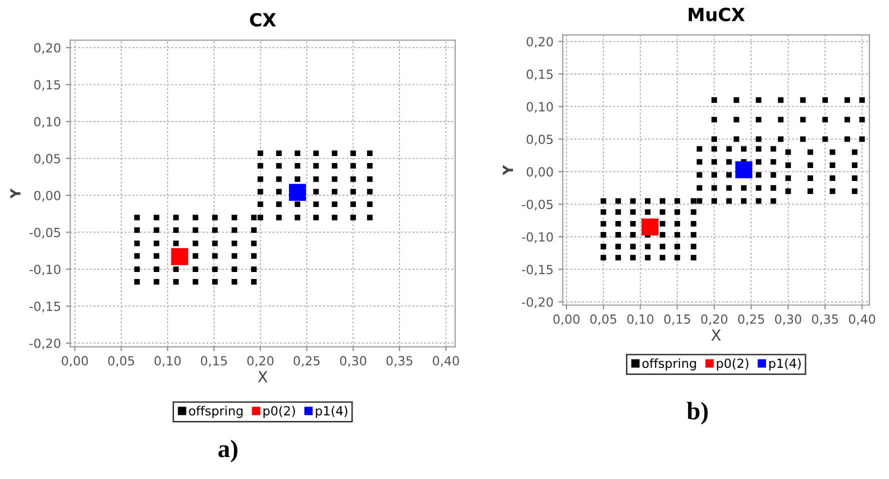 This screenshot has width=889, height=479. Describe the element at coordinates (228, 451) in the screenshot. I see `text: a)` at that location.